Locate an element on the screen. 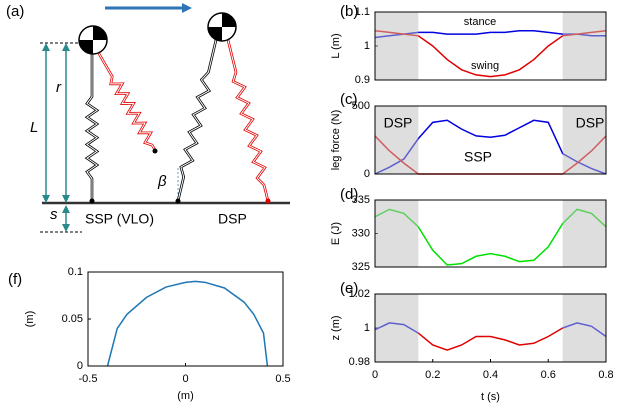 The width and height of the screenshot is (636, 409). motion-arrow-head is located at coordinates (187, 8).